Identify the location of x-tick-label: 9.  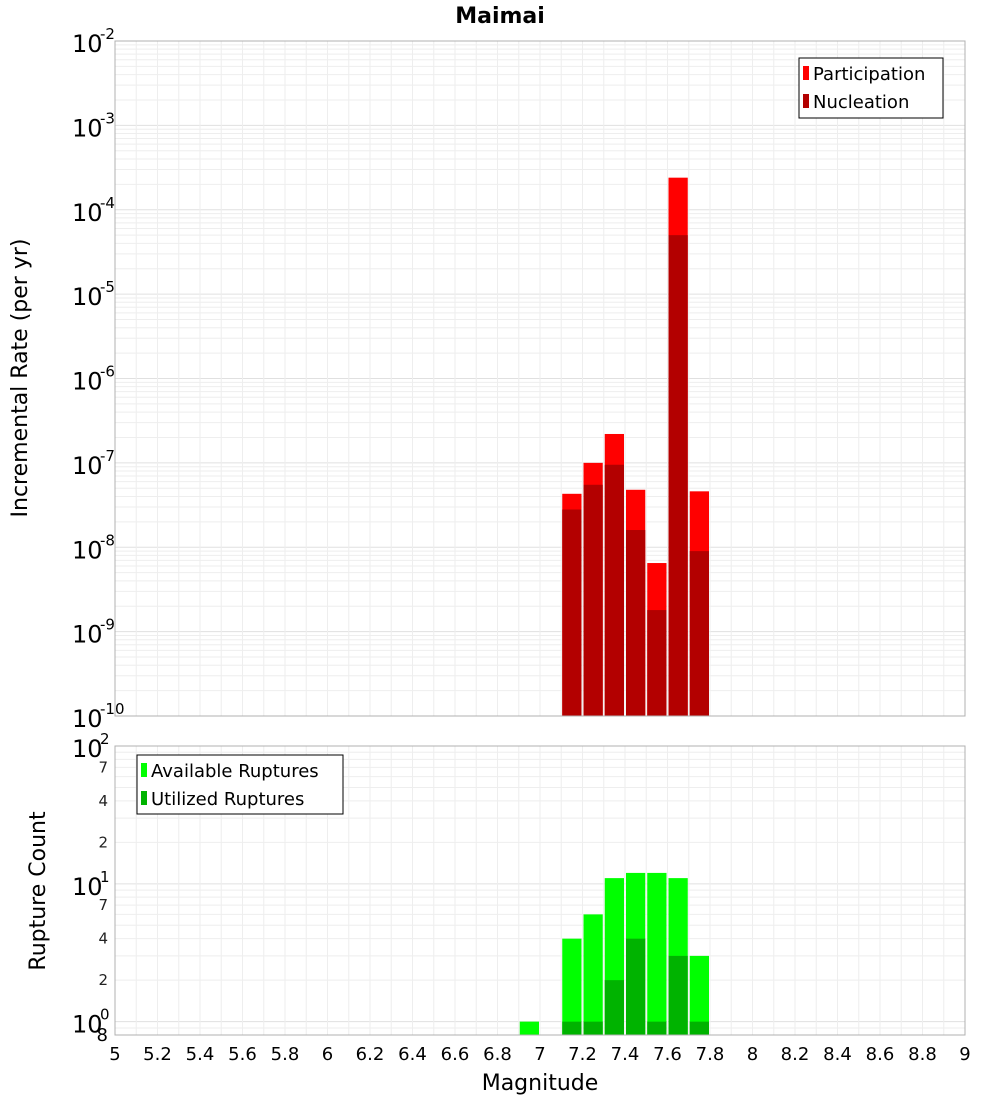
(964, 1054).